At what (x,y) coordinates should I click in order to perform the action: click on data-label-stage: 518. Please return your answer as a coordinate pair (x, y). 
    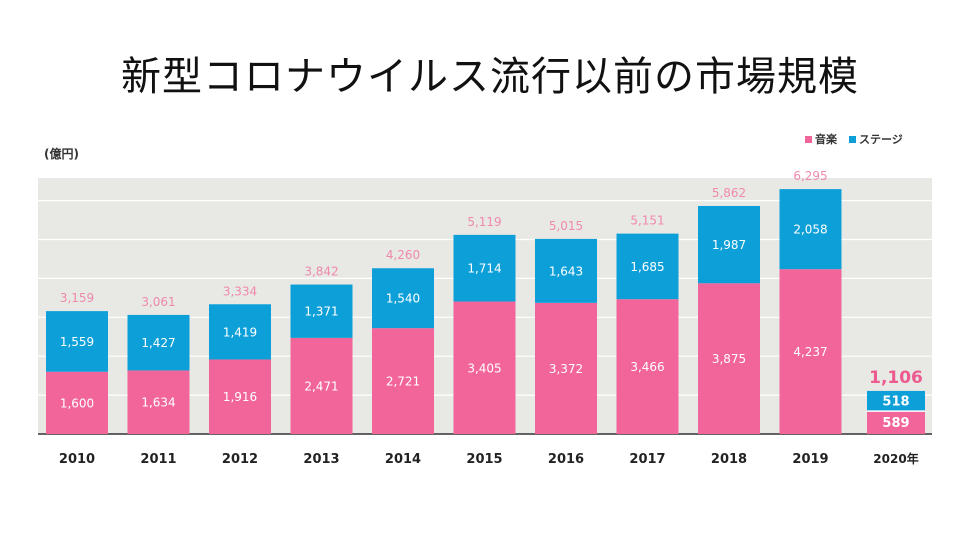
    Looking at the image, I should click on (895, 402).